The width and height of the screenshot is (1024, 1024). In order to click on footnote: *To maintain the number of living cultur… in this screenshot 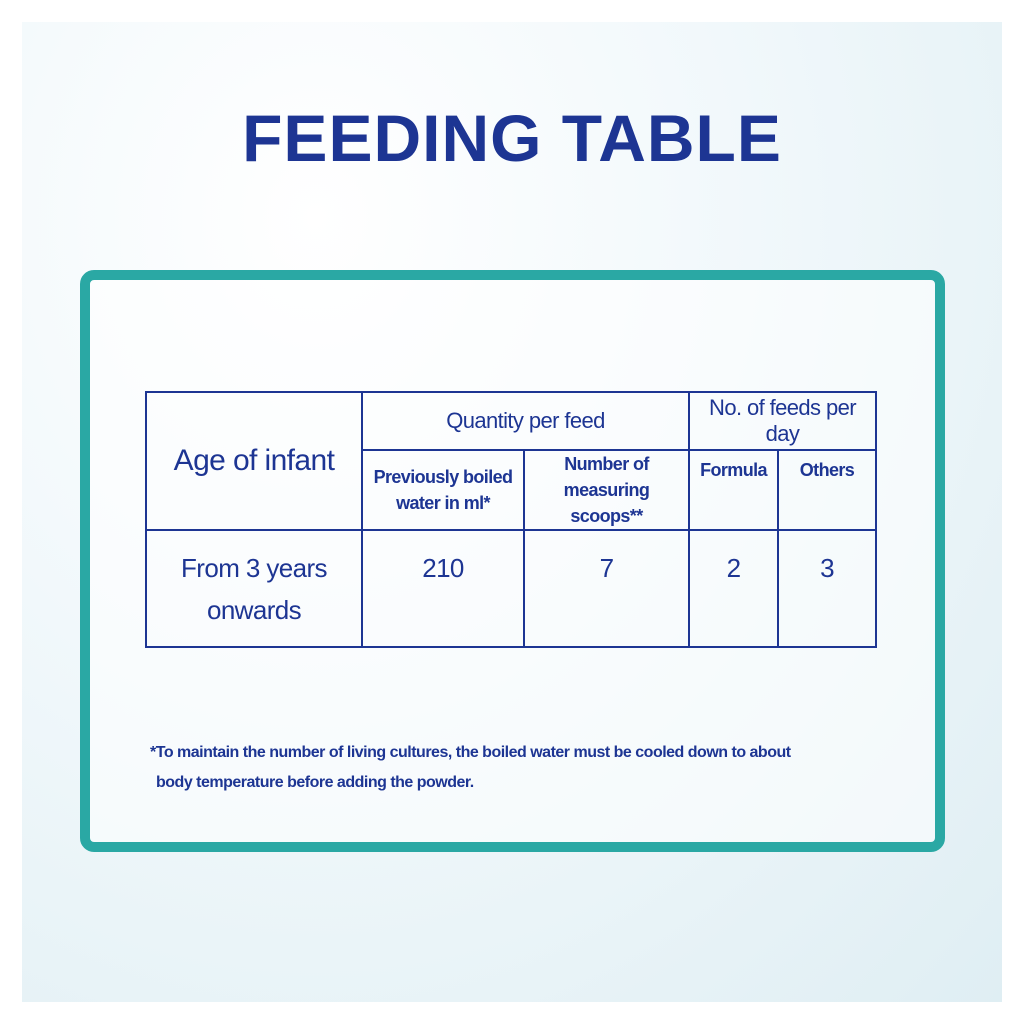, I will do `click(470, 768)`.